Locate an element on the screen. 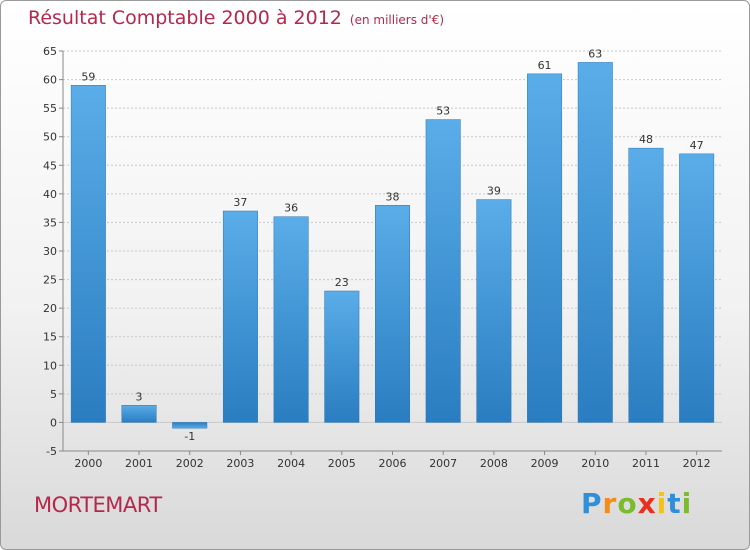 This screenshot has height=550, width=750. logo-letter: P is located at coordinates (592, 503).